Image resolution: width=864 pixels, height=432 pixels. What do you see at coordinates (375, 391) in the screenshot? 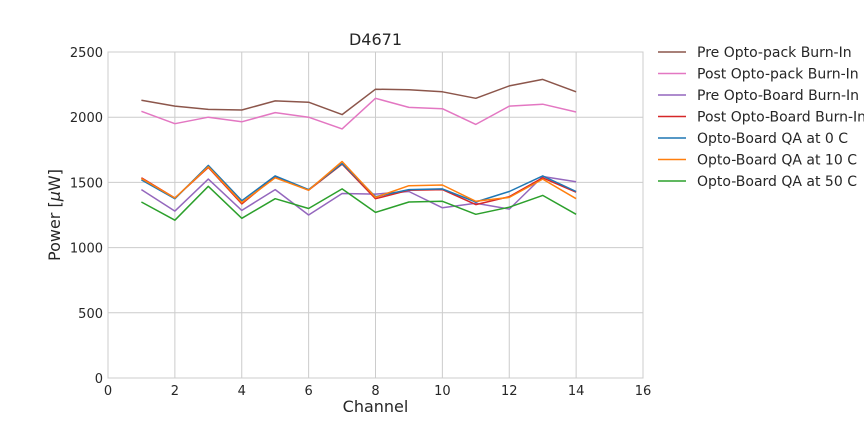
I see `x-tick-label: 8` at bounding box center [375, 391].